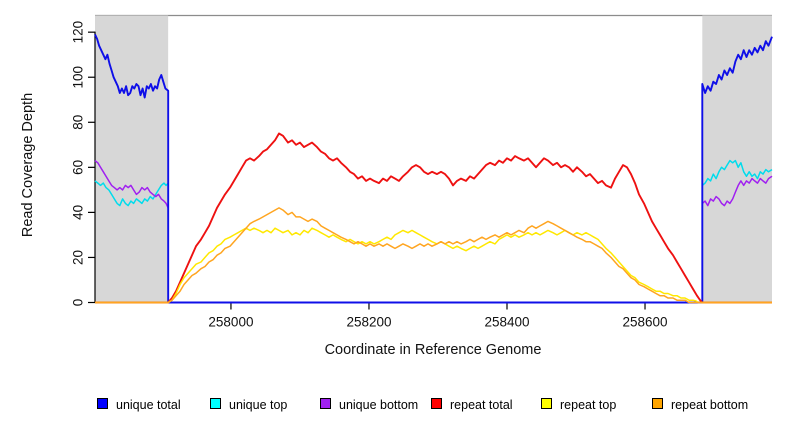 The width and height of the screenshot is (792, 432). I want to click on y-axis-title: Read Coverage Depth, so click(28, 165).